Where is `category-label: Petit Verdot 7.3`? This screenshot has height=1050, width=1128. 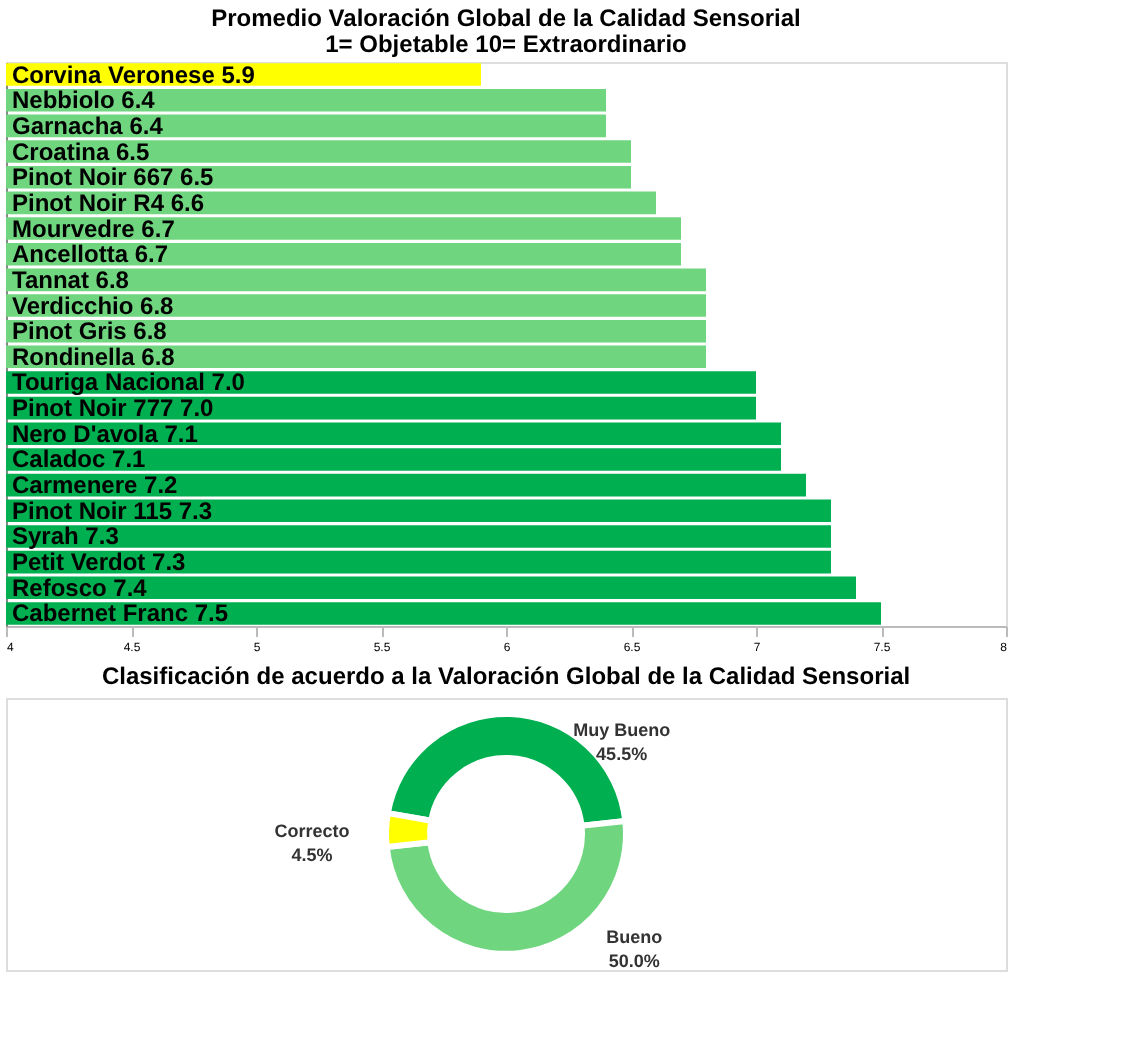 category-label: Petit Verdot 7.3 is located at coordinates (99, 562).